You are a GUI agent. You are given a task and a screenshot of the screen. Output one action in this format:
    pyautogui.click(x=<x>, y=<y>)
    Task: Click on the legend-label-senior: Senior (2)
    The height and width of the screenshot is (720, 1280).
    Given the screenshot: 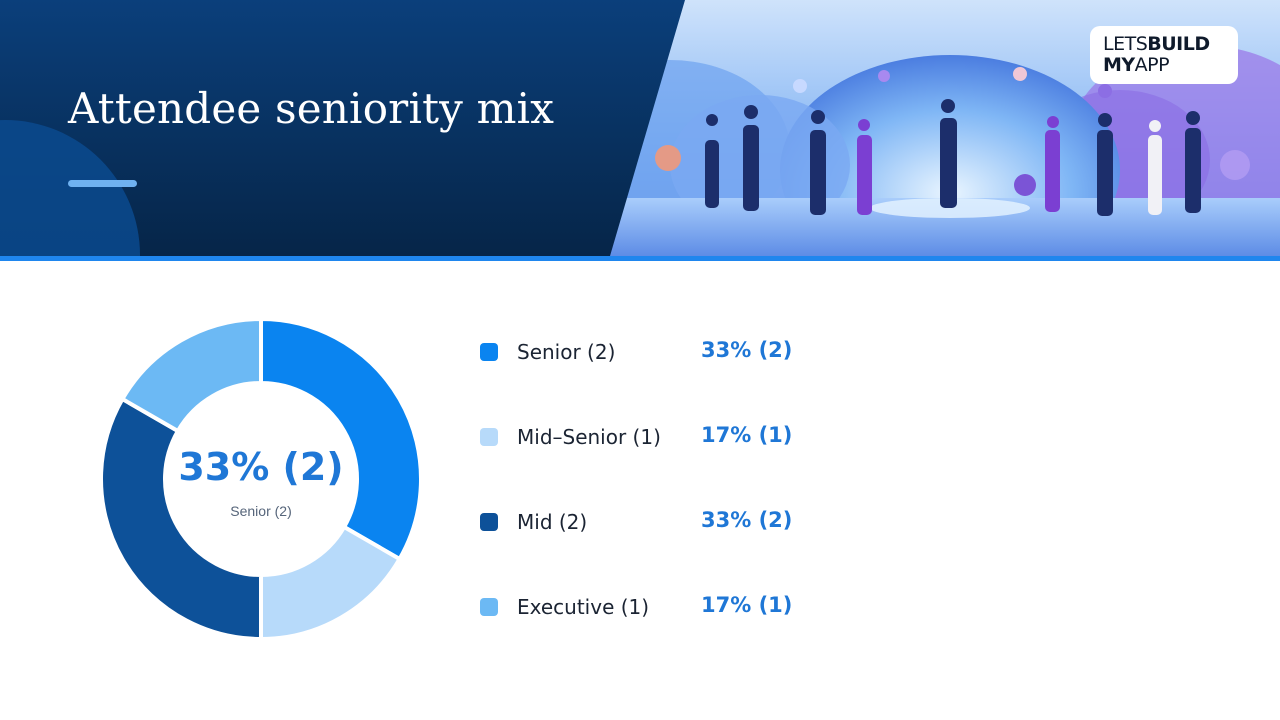 What is the action you would take?
    pyautogui.click(x=566, y=352)
    